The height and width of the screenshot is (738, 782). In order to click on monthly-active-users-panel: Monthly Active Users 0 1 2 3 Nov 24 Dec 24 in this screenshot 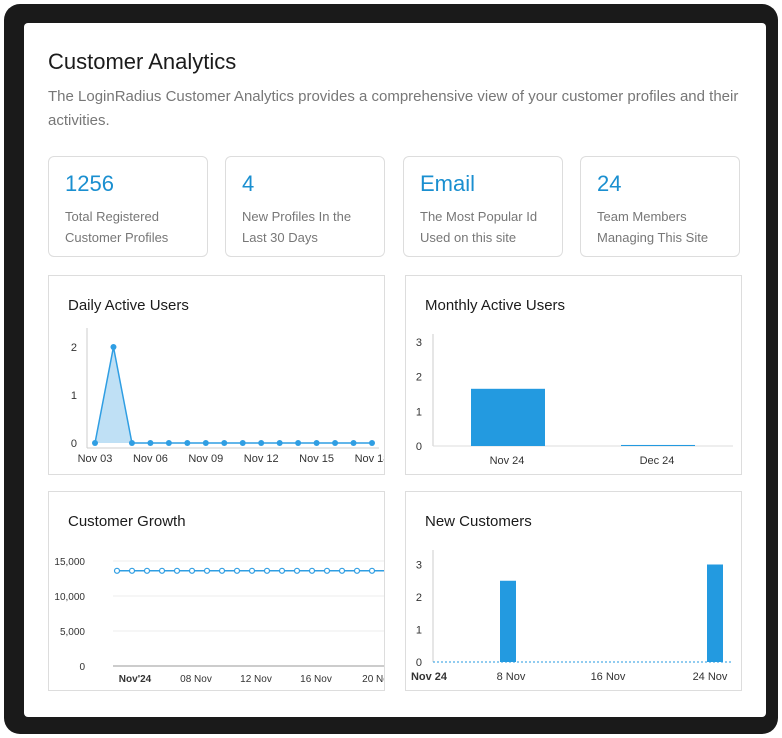, I will do `click(573, 375)`.